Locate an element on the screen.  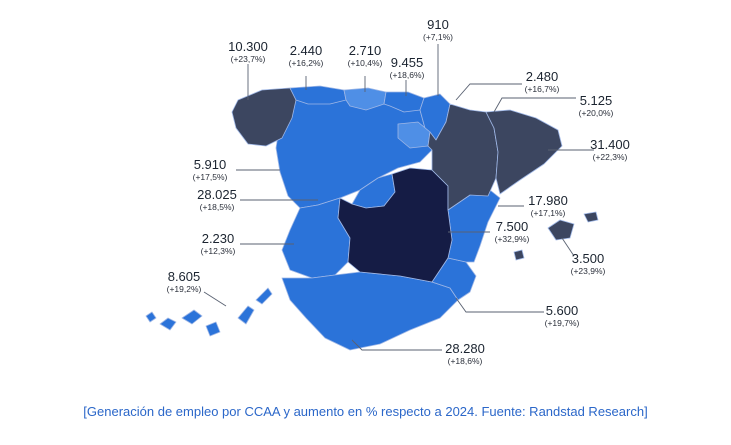
label-castilla-la-mancha-value: 7.500 is located at coordinates (512, 226).